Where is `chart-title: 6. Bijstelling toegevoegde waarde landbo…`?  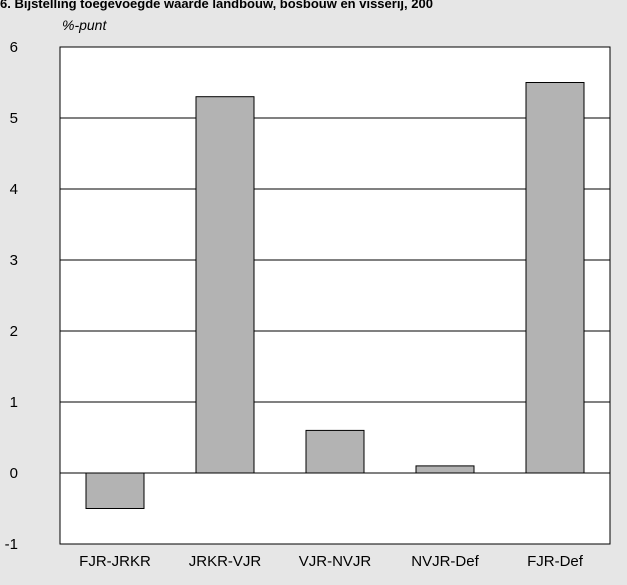
chart-title: 6. Bijstelling toegevoegde waarde landbo… is located at coordinates (216, 5).